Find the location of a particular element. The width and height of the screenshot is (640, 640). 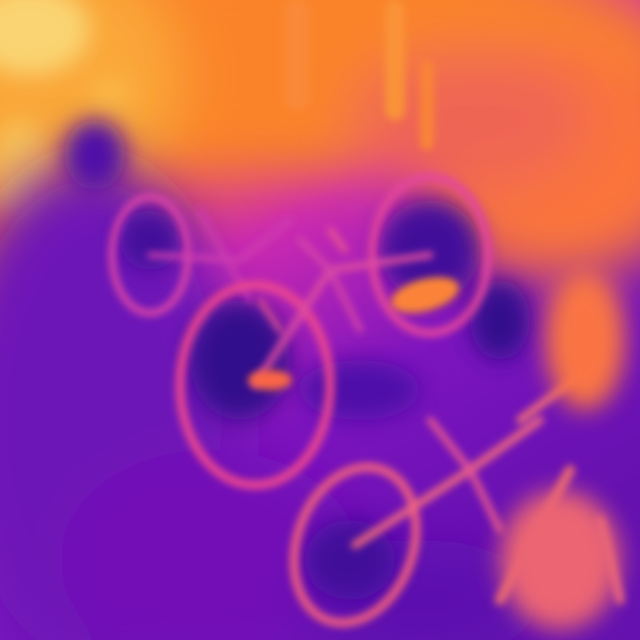

warm-seat is located at coordinates (354, 333).